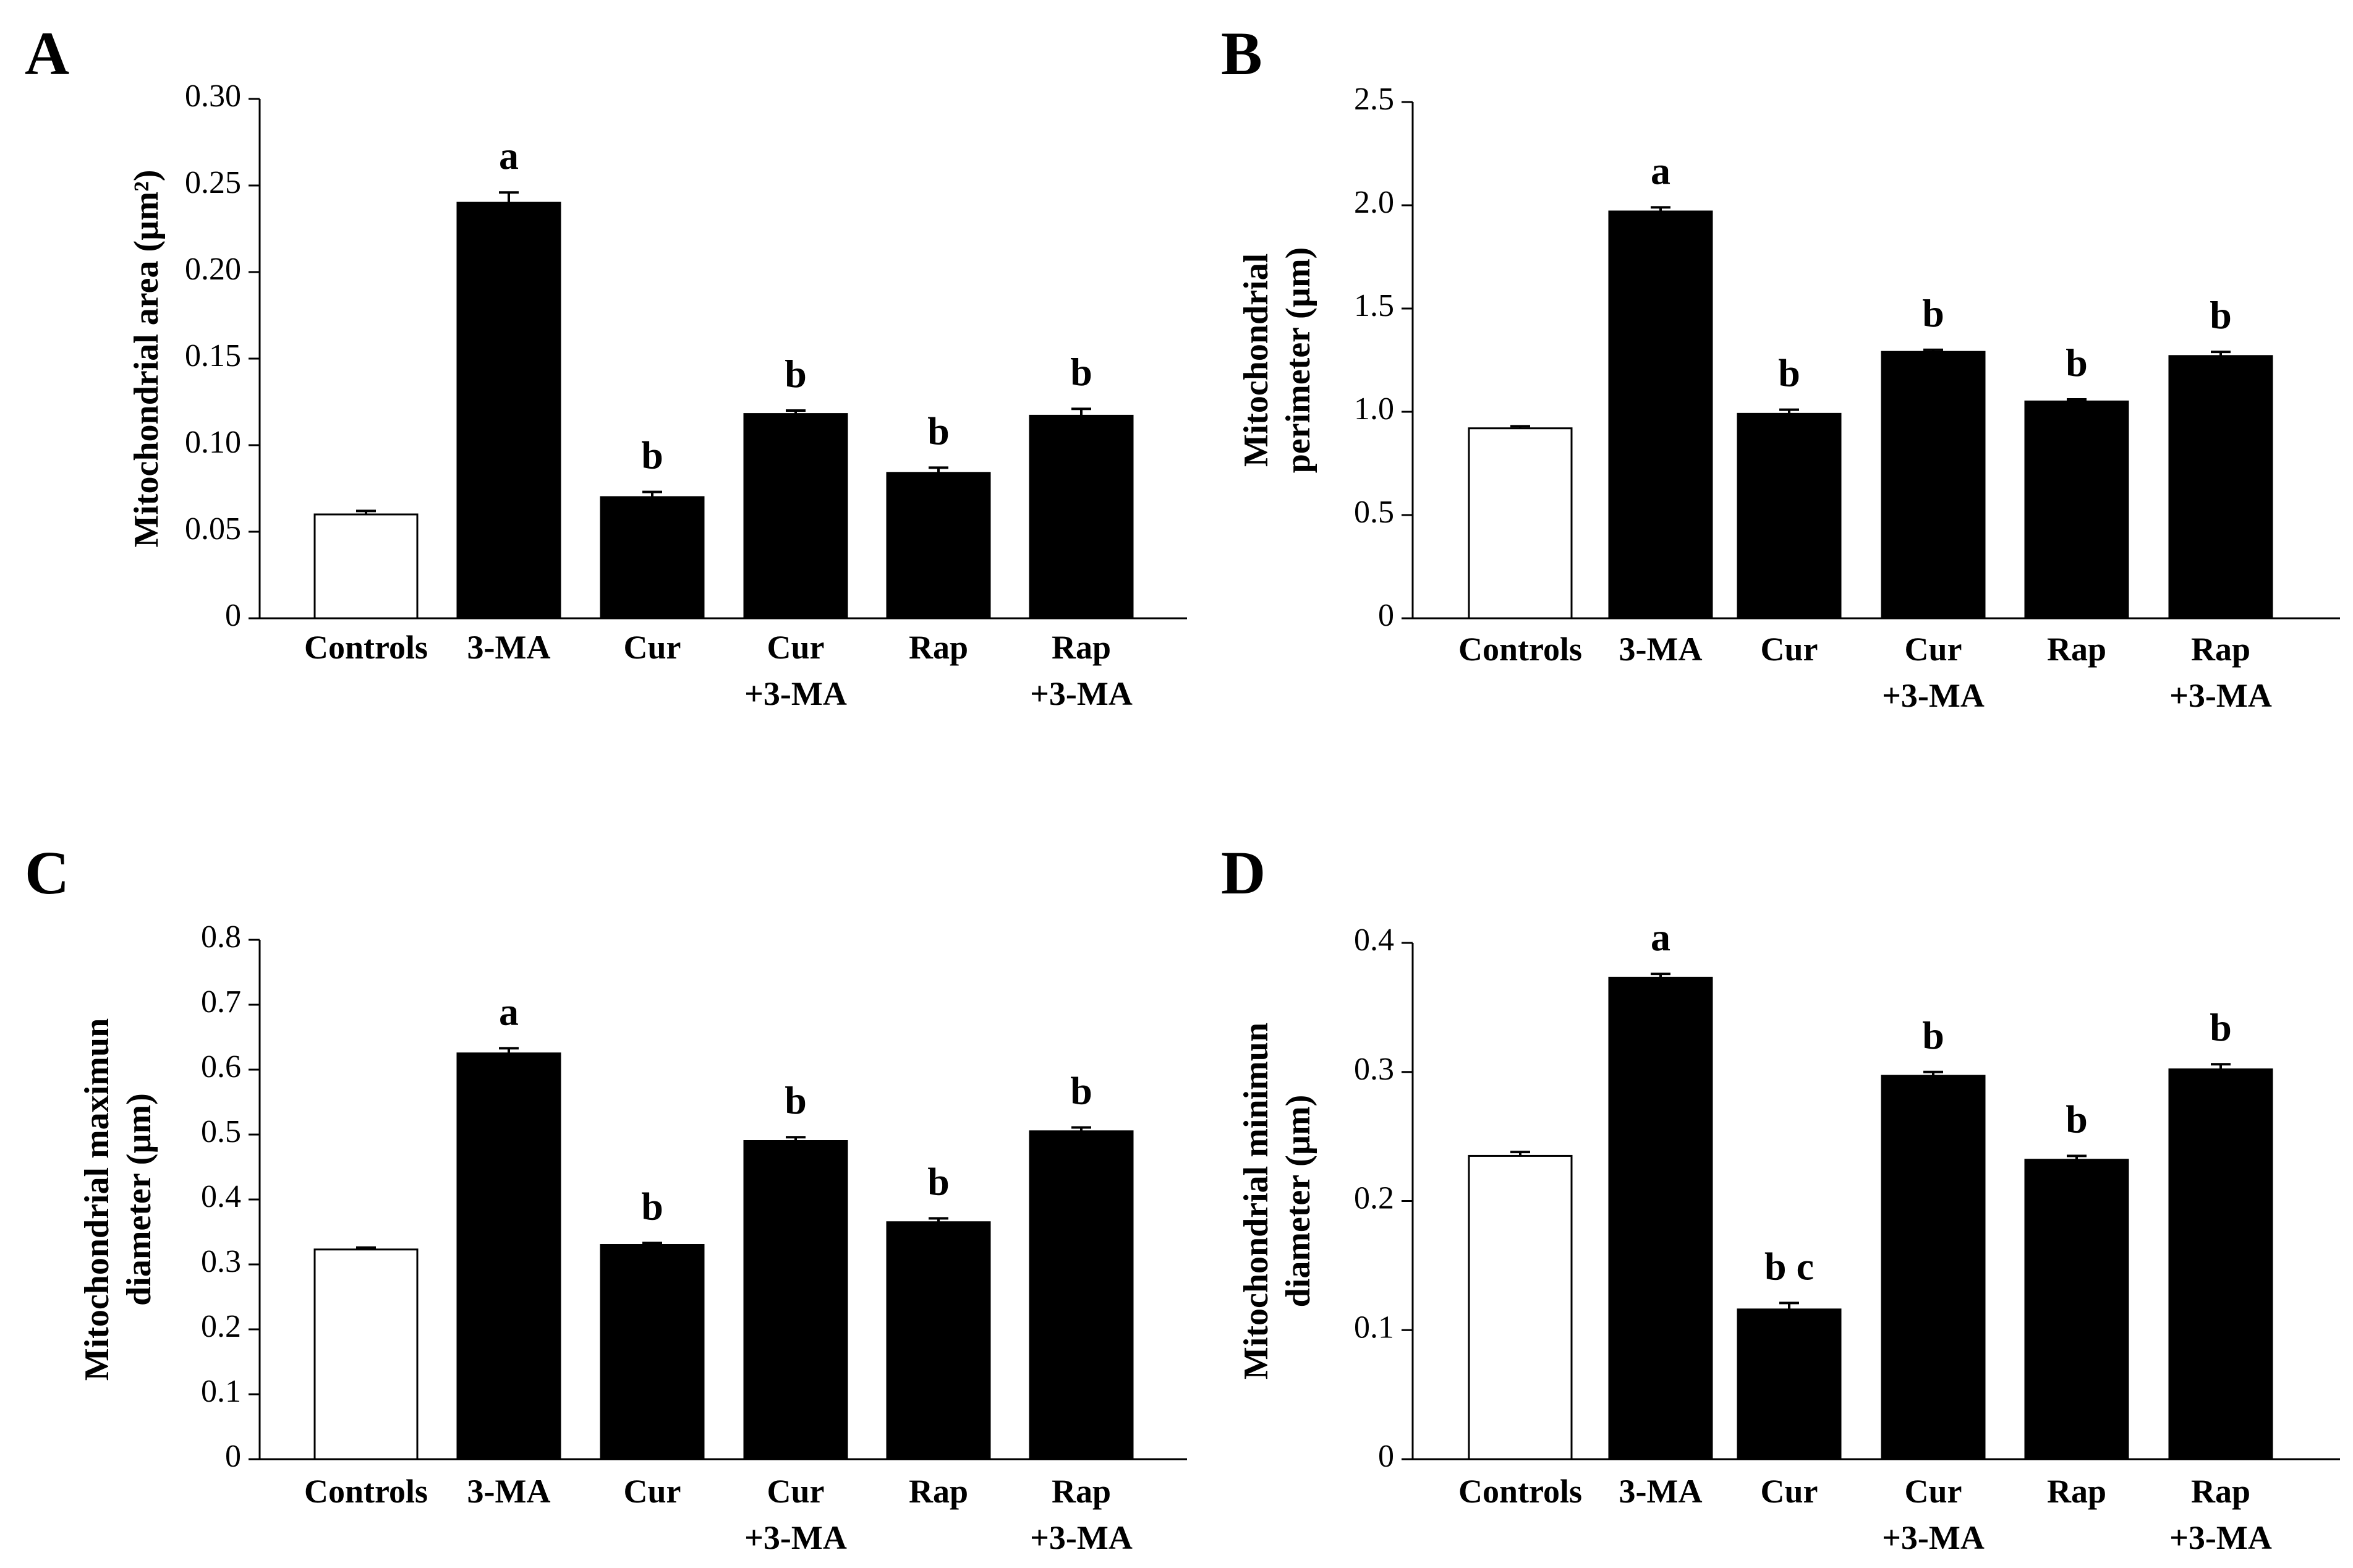  What do you see at coordinates (221, 1066) in the screenshot?
I see `y-tick-label: 0.6` at bounding box center [221, 1066].